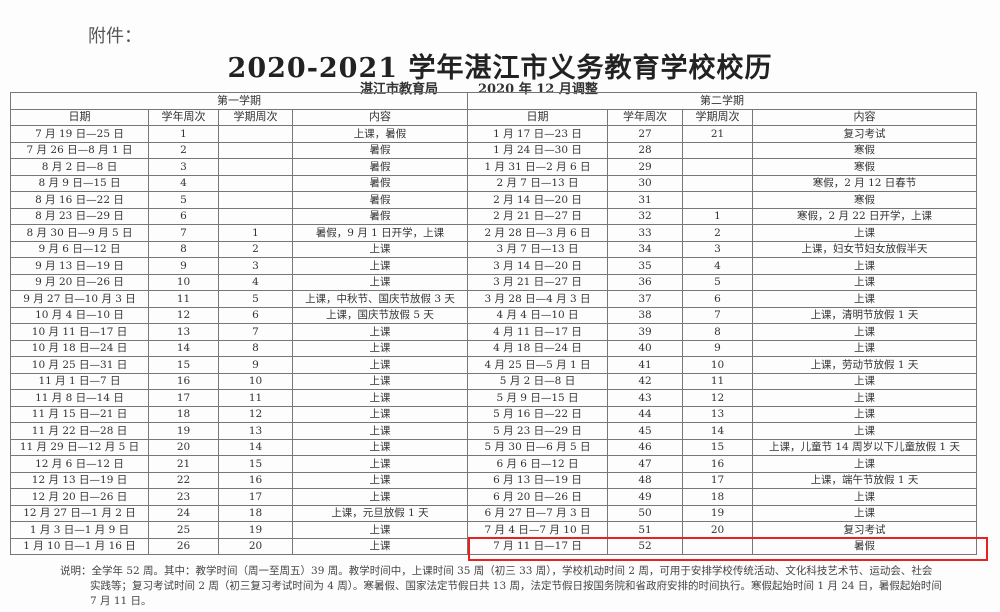  I want to click on semester2-content-cell: 上课，端午节放假 1 天, so click(864, 480).